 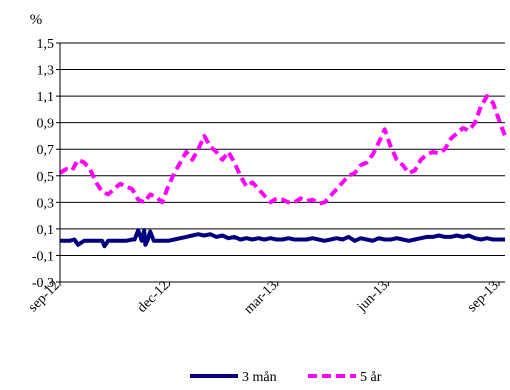 What do you see at coordinates (46, 124) in the screenshot?
I see `y-tick-label: 0,9` at bounding box center [46, 124].